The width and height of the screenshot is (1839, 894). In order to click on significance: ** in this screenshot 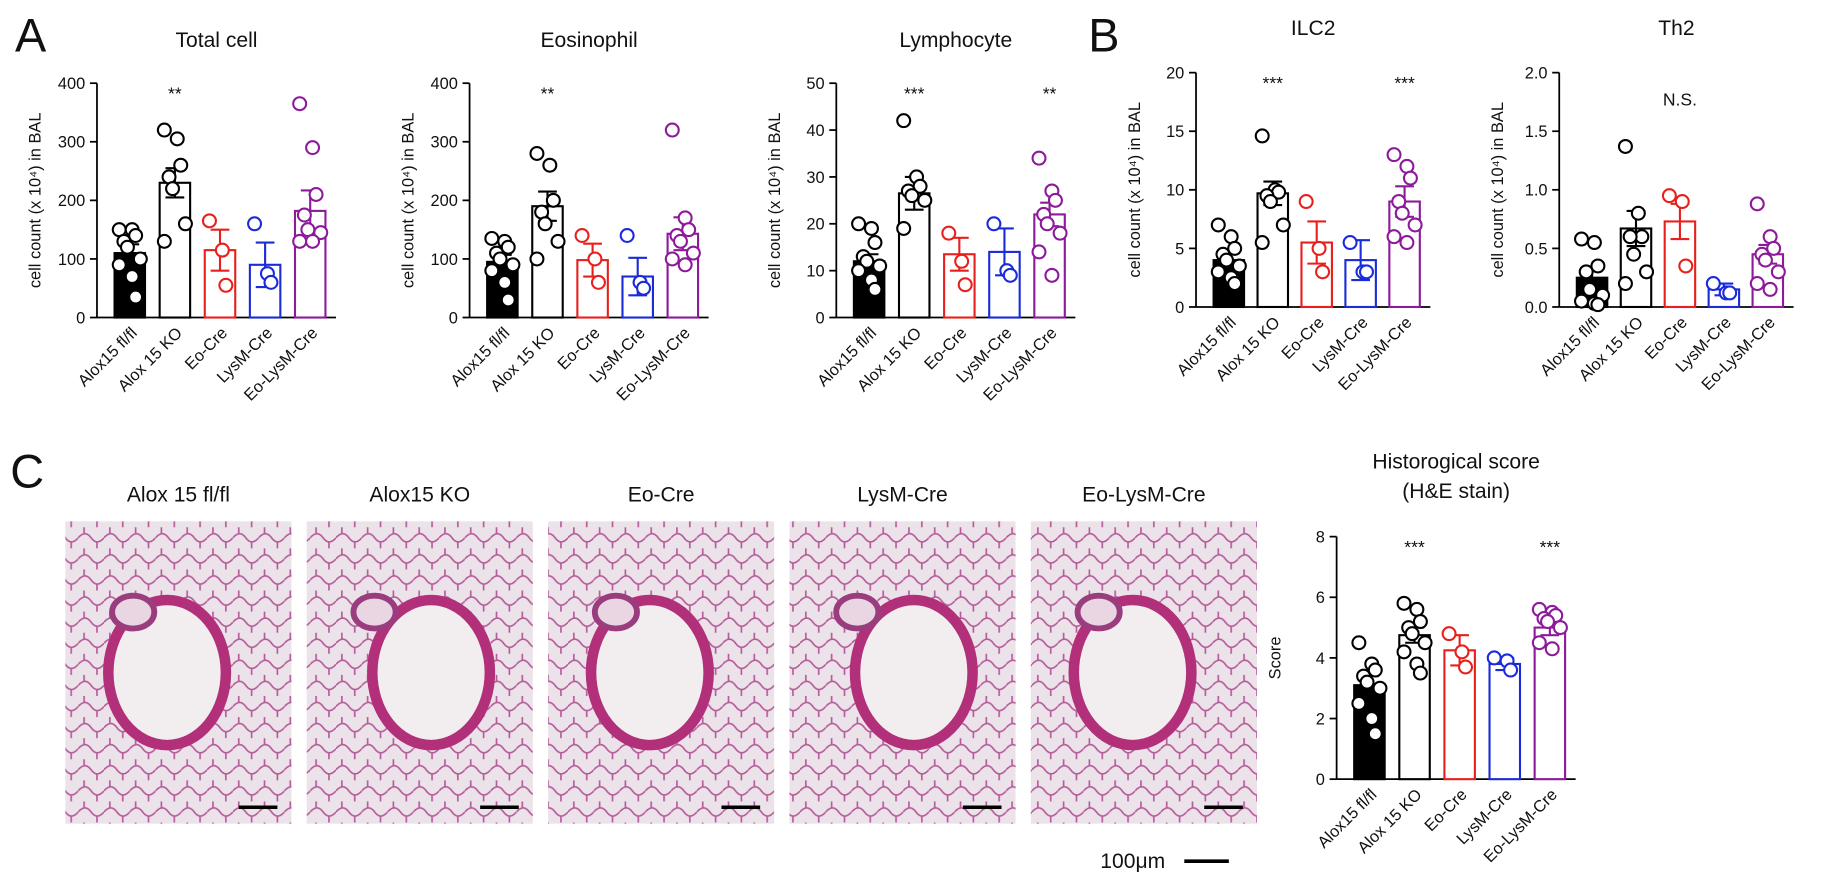, I will do `click(548, 94)`.